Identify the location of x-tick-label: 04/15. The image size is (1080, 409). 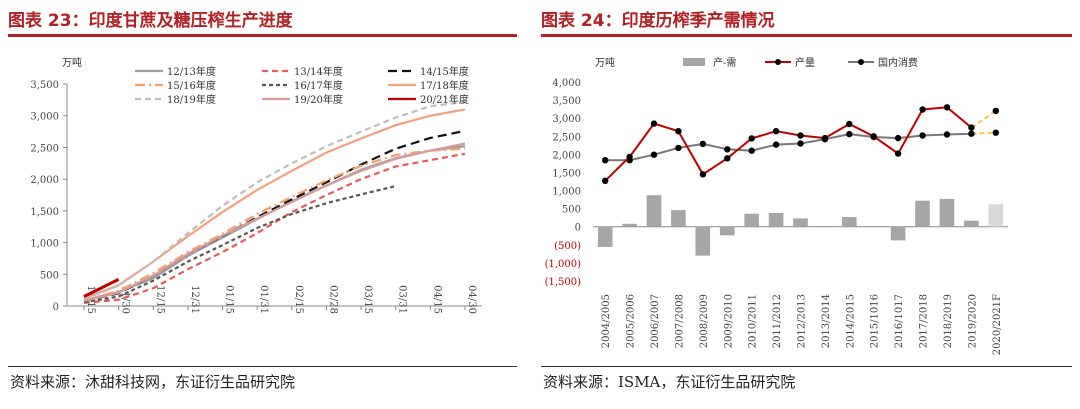
(436, 299).